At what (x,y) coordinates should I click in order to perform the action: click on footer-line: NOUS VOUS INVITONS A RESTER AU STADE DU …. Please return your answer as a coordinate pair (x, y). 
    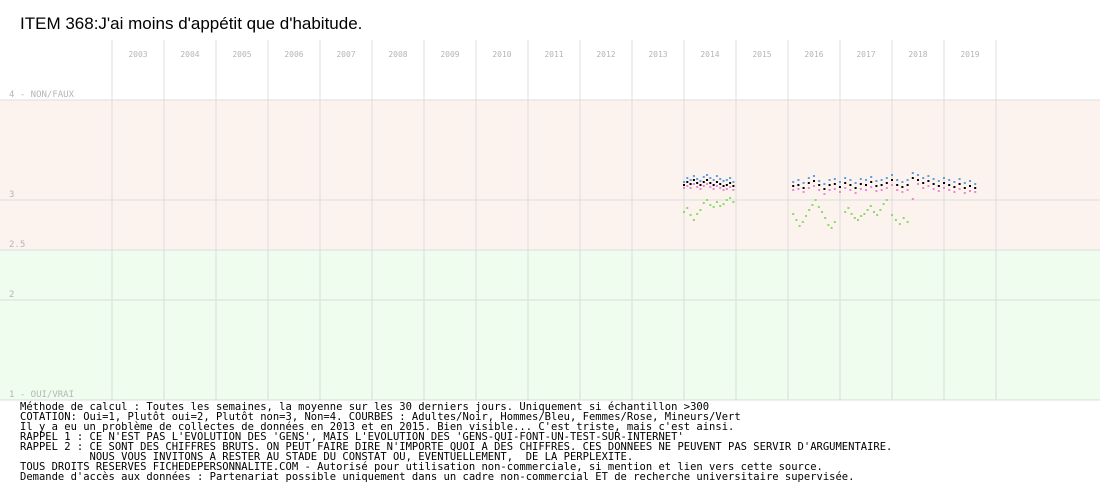
    Looking at the image, I should click on (327, 457).